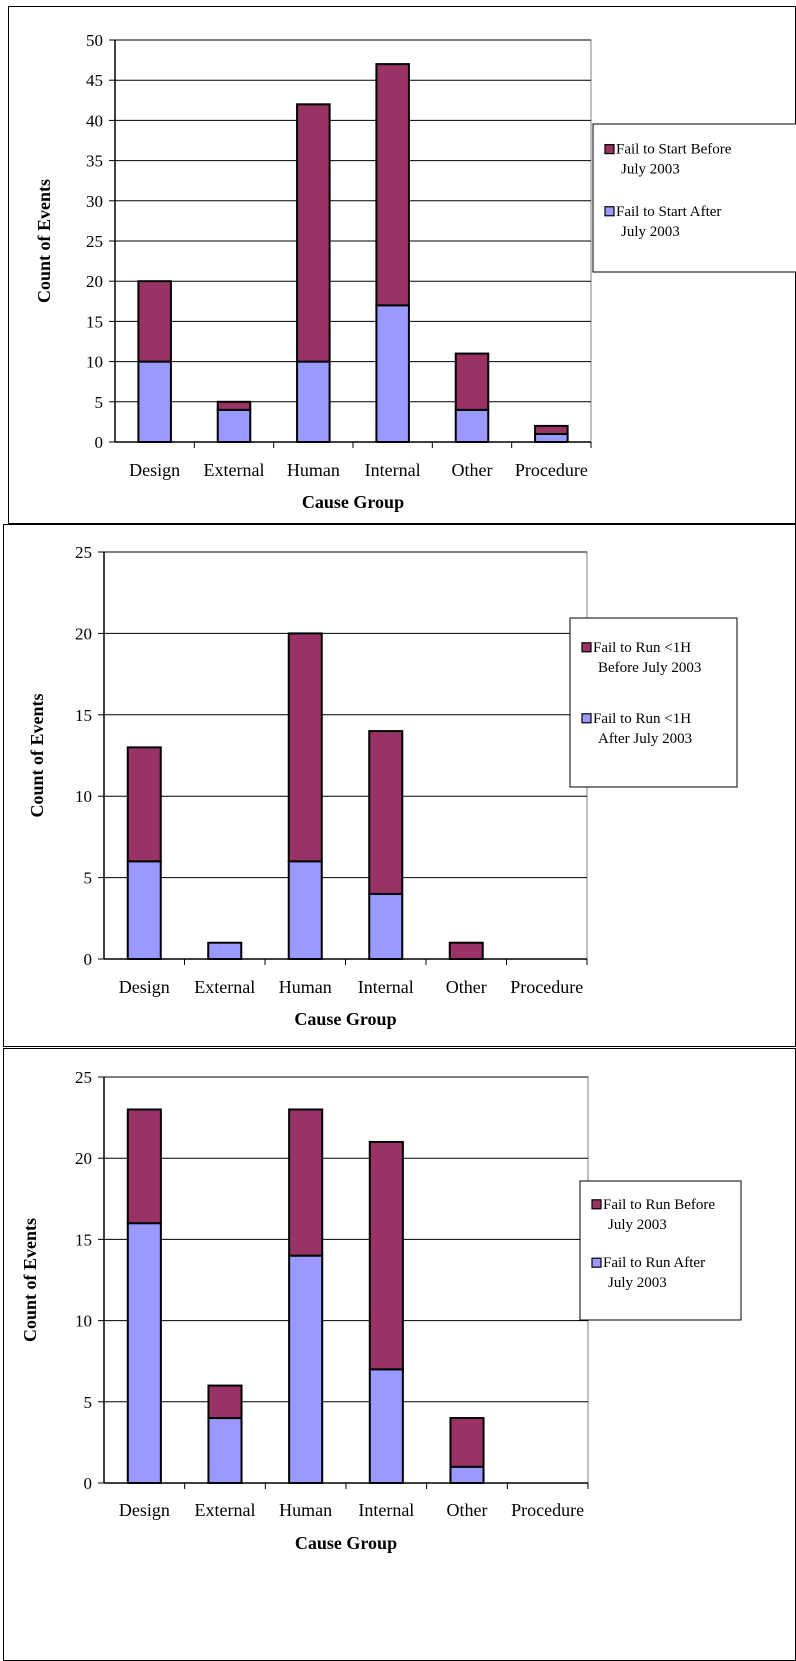 The image size is (796, 1661). What do you see at coordinates (94, 201) in the screenshot?
I see `y-tick-label: 30` at bounding box center [94, 201].